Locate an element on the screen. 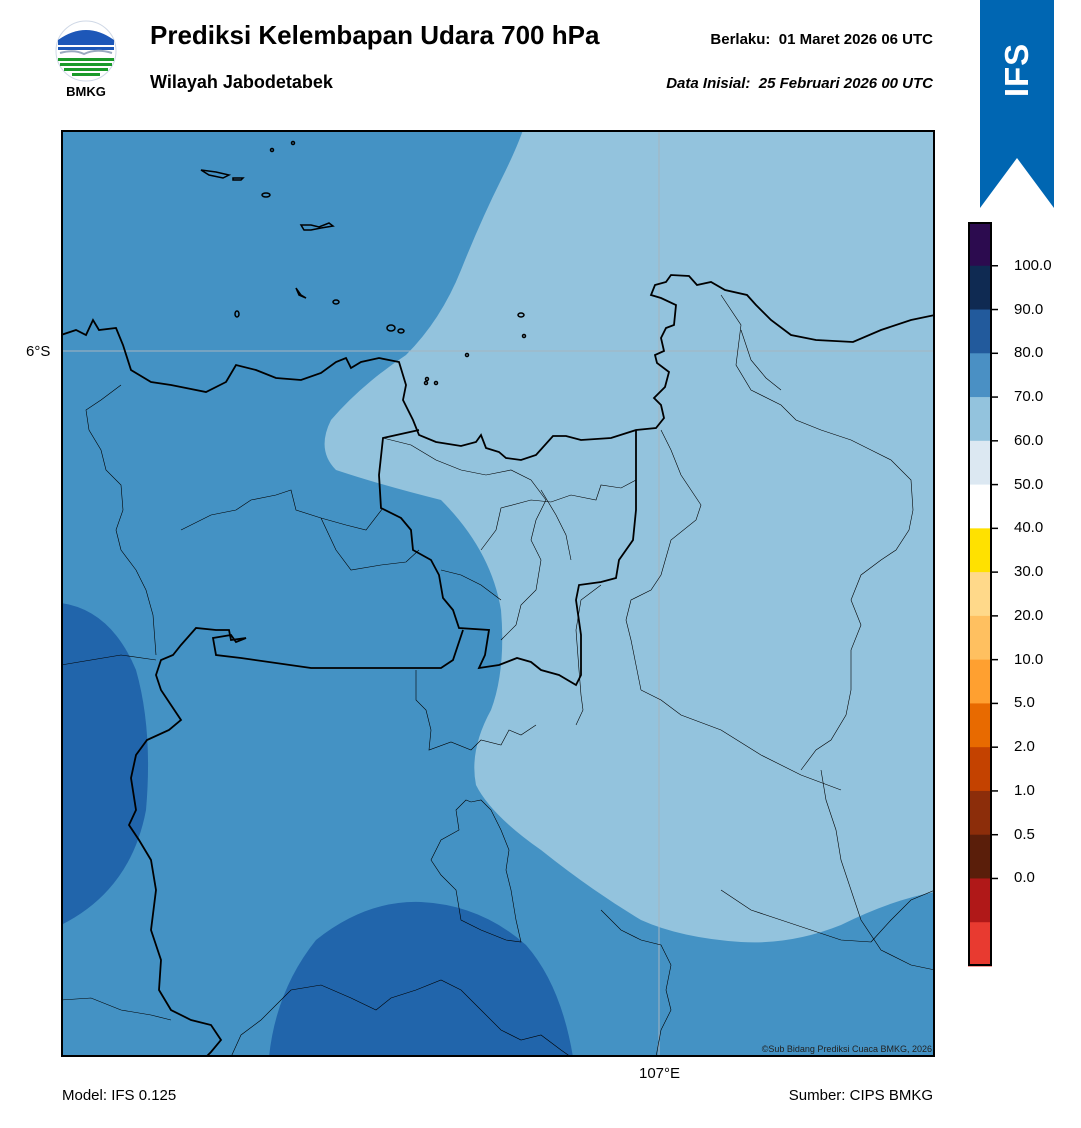 The width and height of the screenshot is (1081, 1128). java-north-coastline is located at coordinates (498, 367).